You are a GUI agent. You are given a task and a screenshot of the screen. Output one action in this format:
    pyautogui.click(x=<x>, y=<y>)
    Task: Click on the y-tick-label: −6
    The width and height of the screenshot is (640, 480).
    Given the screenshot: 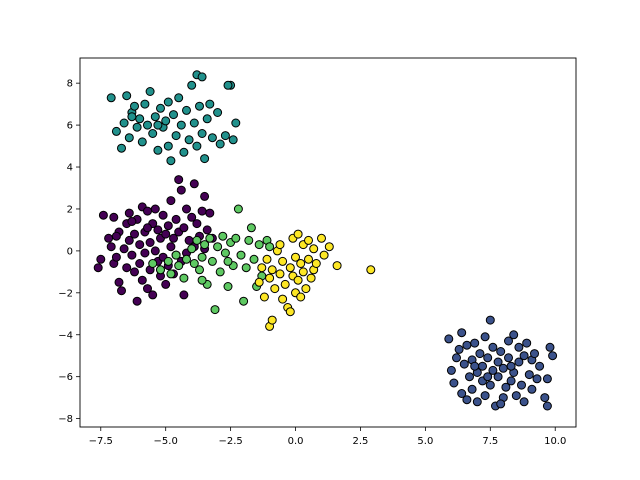 What is the action you would take?
    pyautogui.click(x=65, y=377)
    